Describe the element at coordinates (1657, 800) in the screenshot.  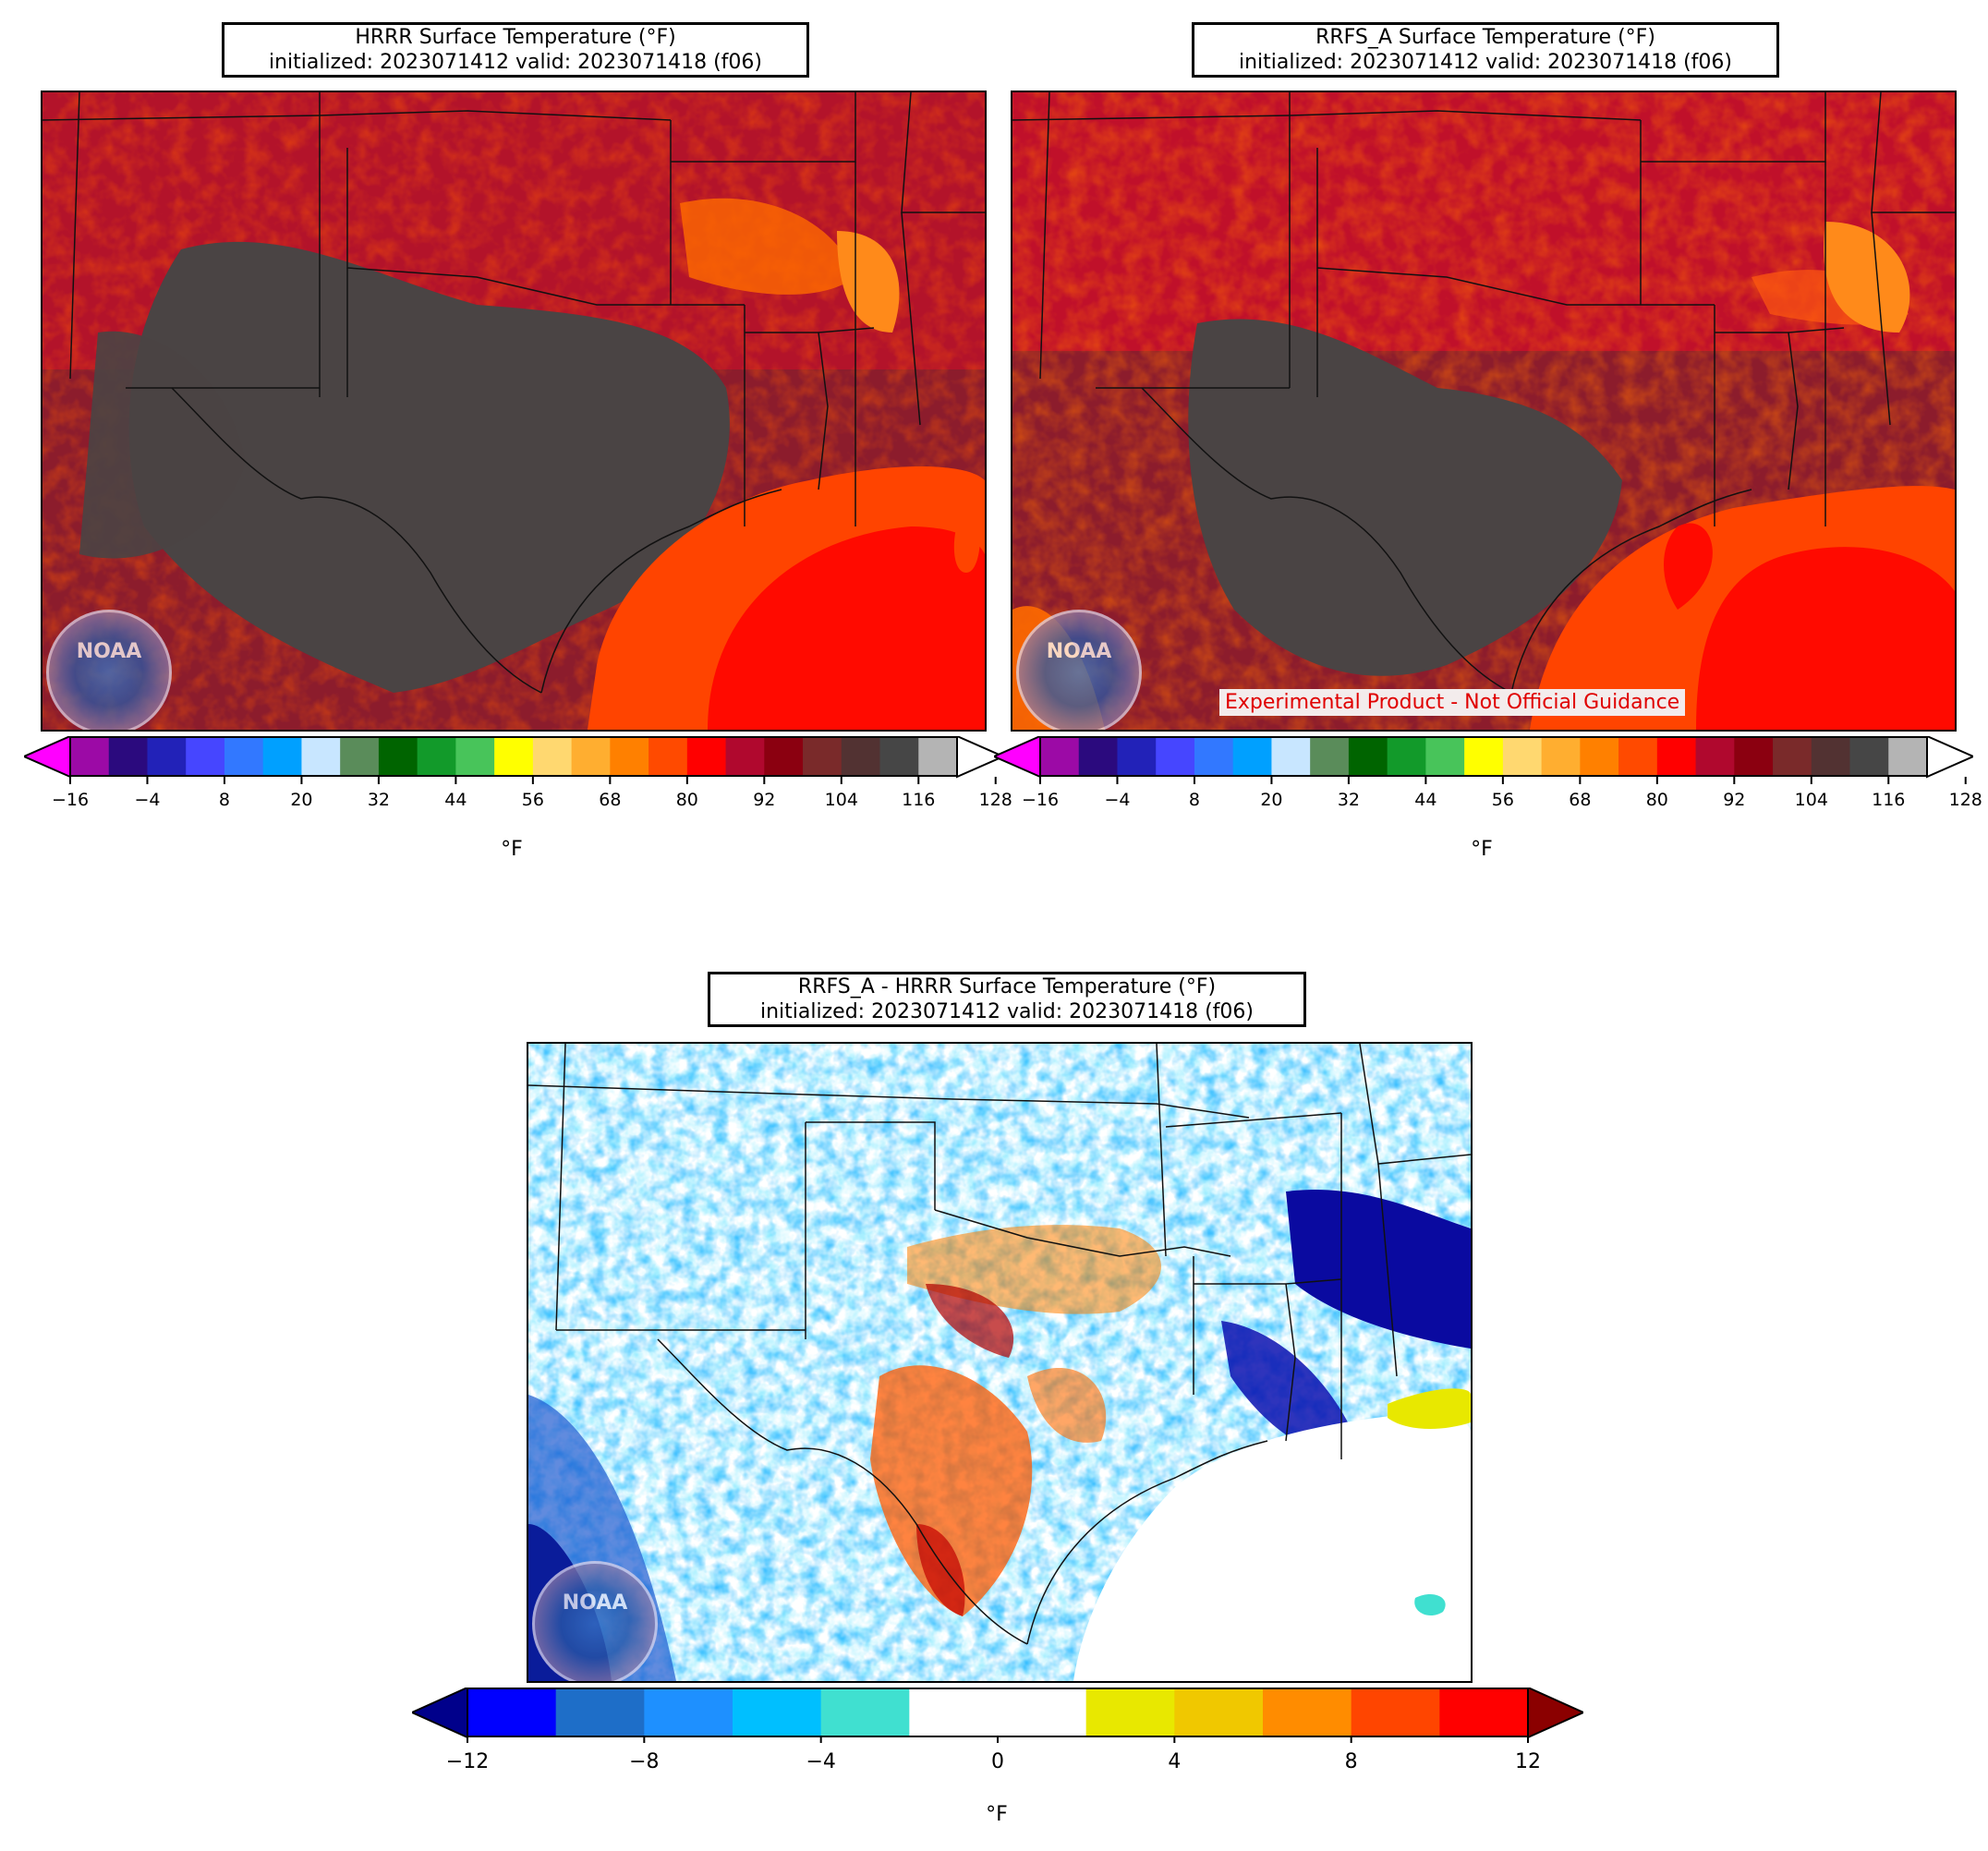
I see `colorbar-tick-label: 80` at that location.